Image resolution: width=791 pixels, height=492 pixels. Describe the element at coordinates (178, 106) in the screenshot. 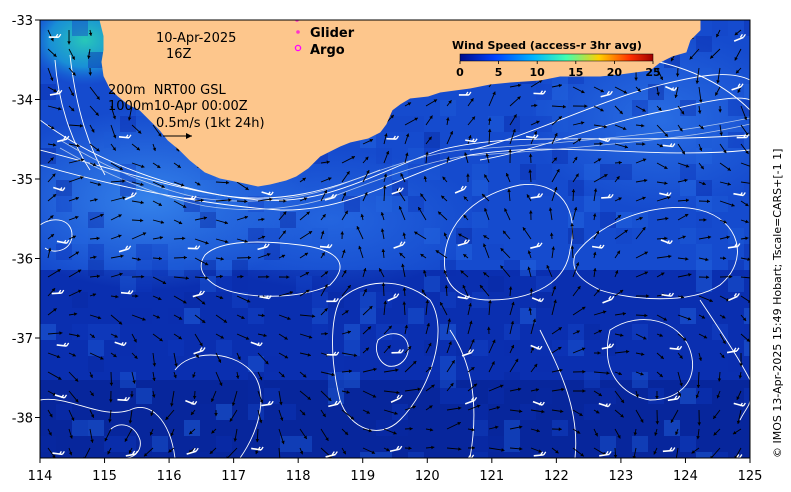

I see `depth-info-line-2: 1000m10-Apr 00:00Z` at that location.